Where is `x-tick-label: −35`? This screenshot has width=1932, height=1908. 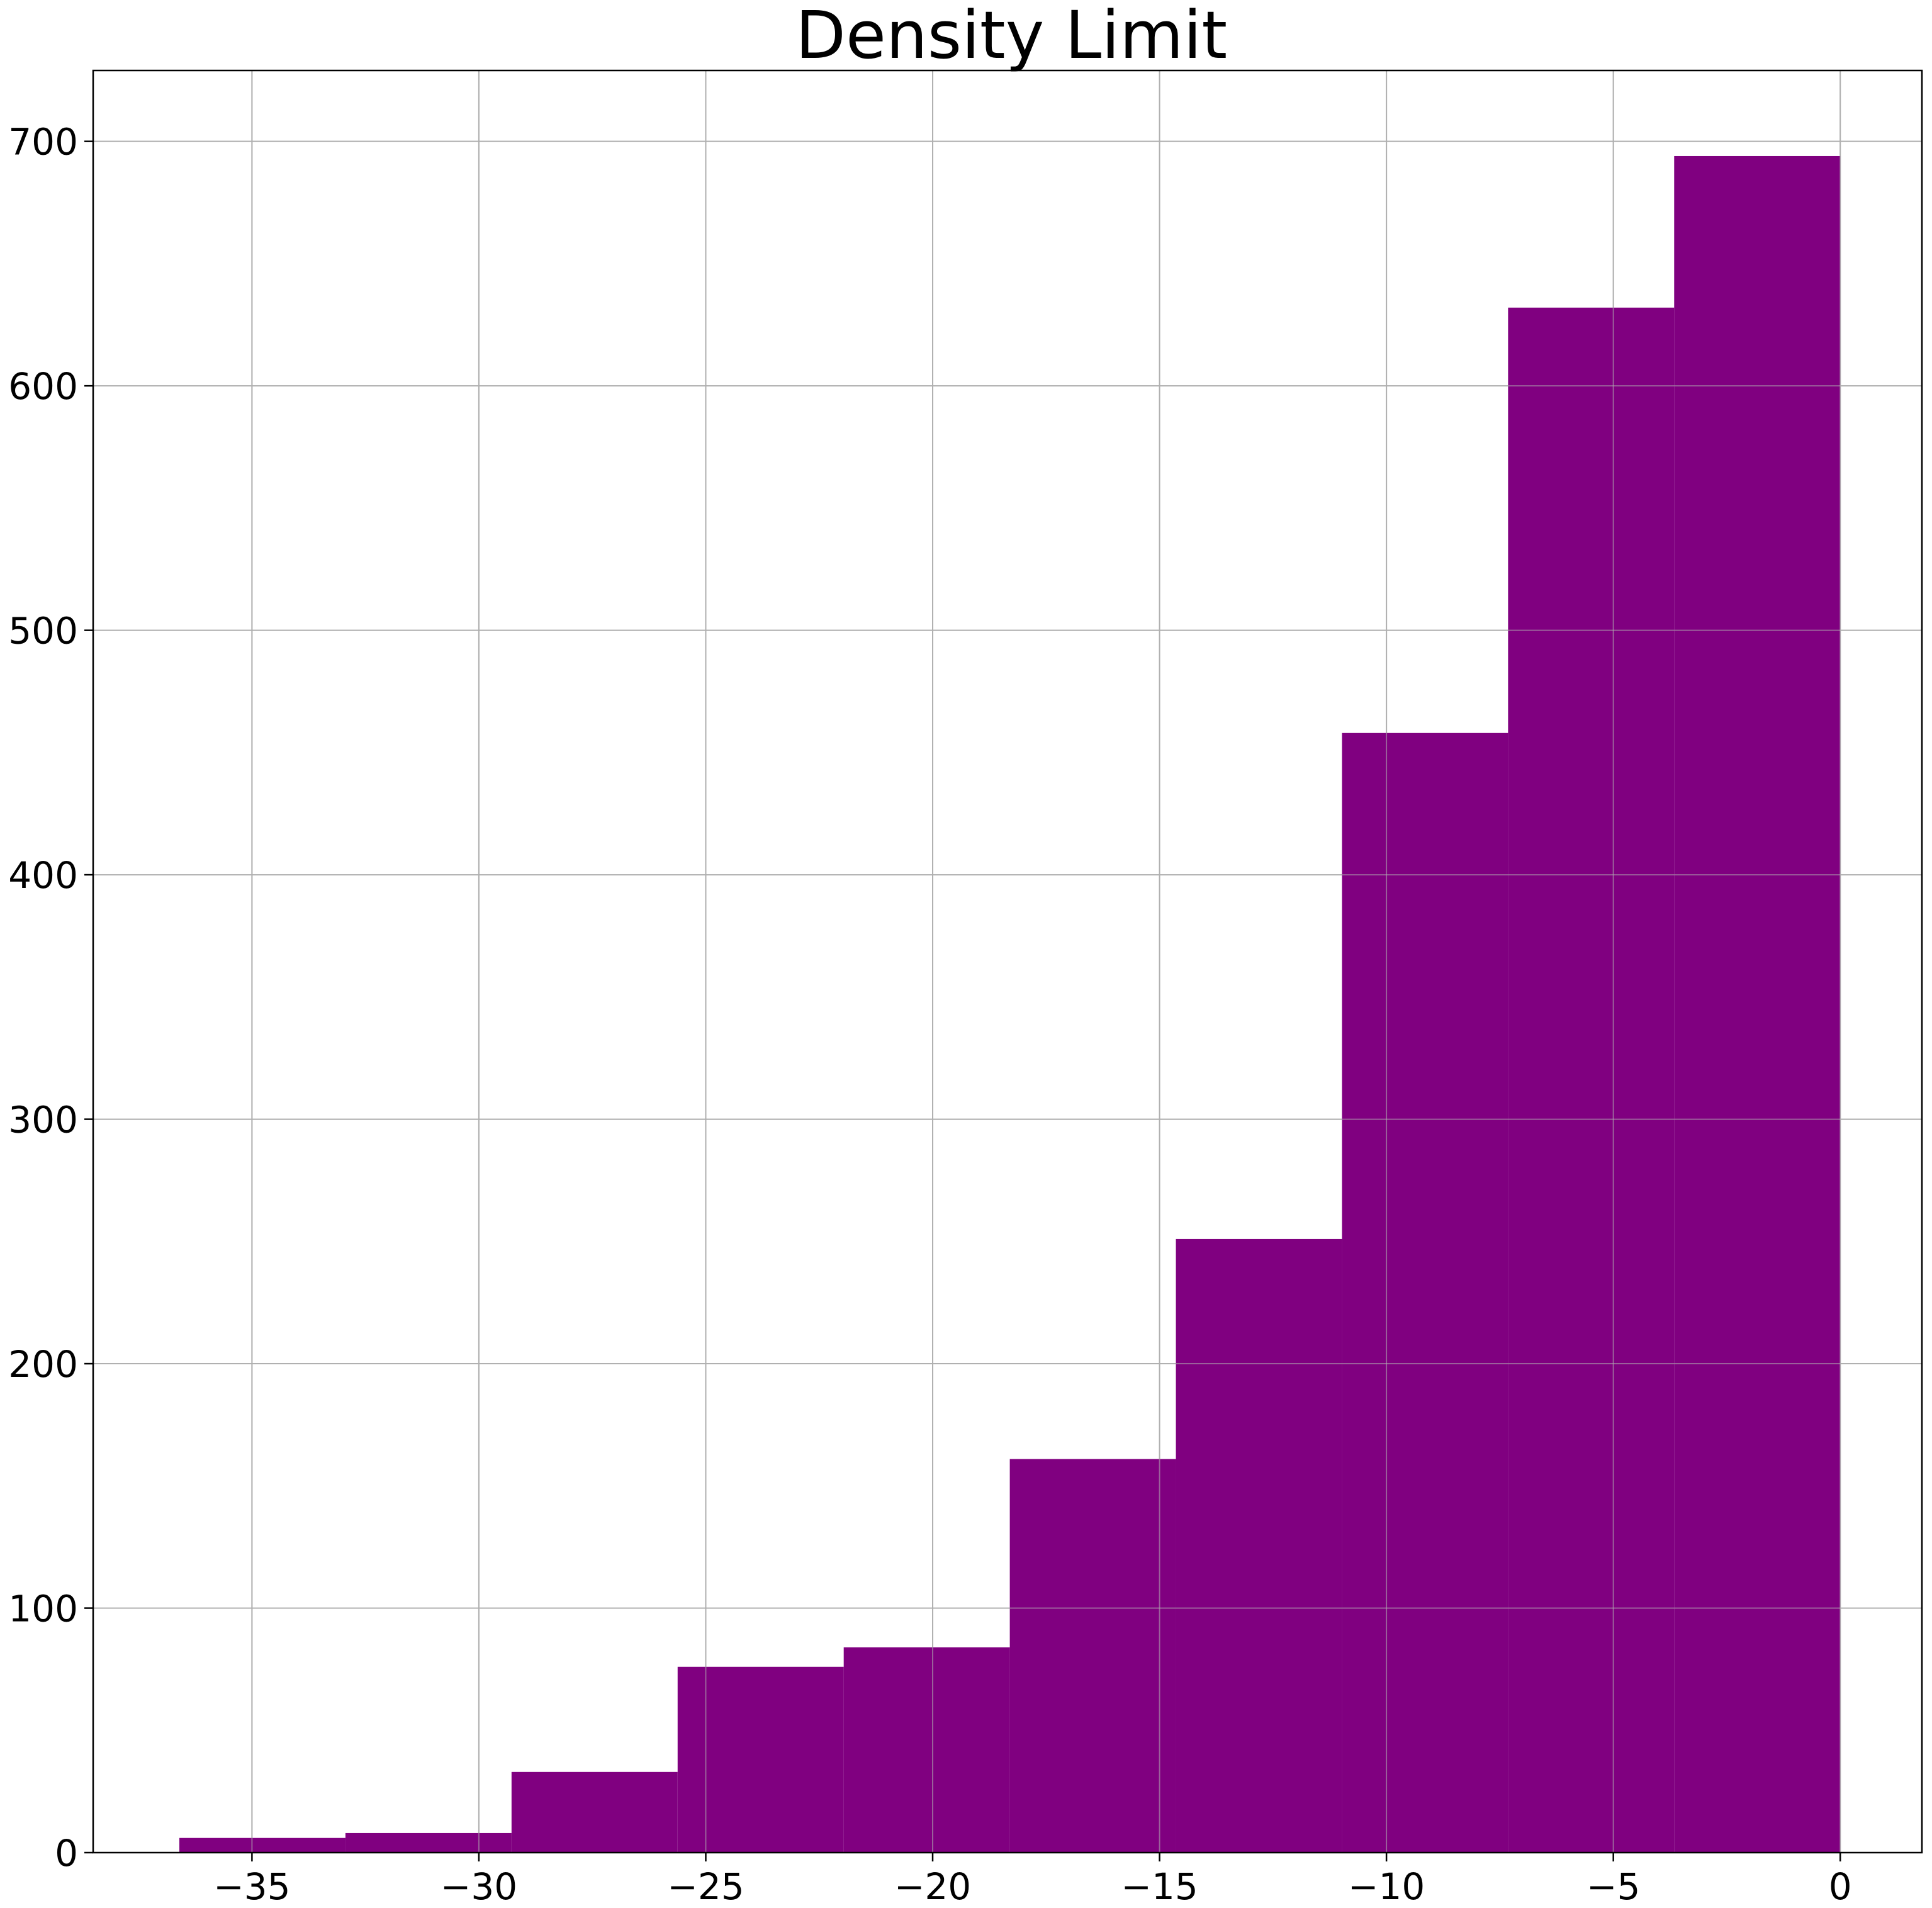 x-tick-label: −35 is located at coordinates (251, 1886).